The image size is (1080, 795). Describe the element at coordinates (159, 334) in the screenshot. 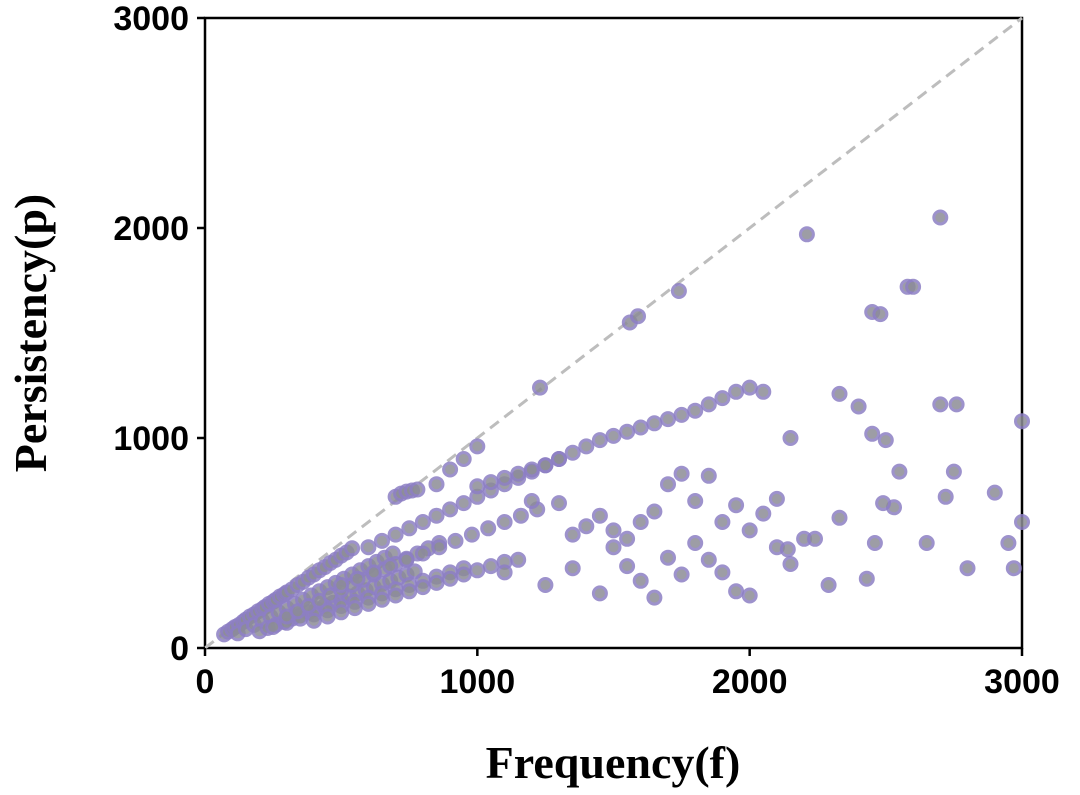

I see `y-axis-ticks: 0 1000 2000 3000` at that location.